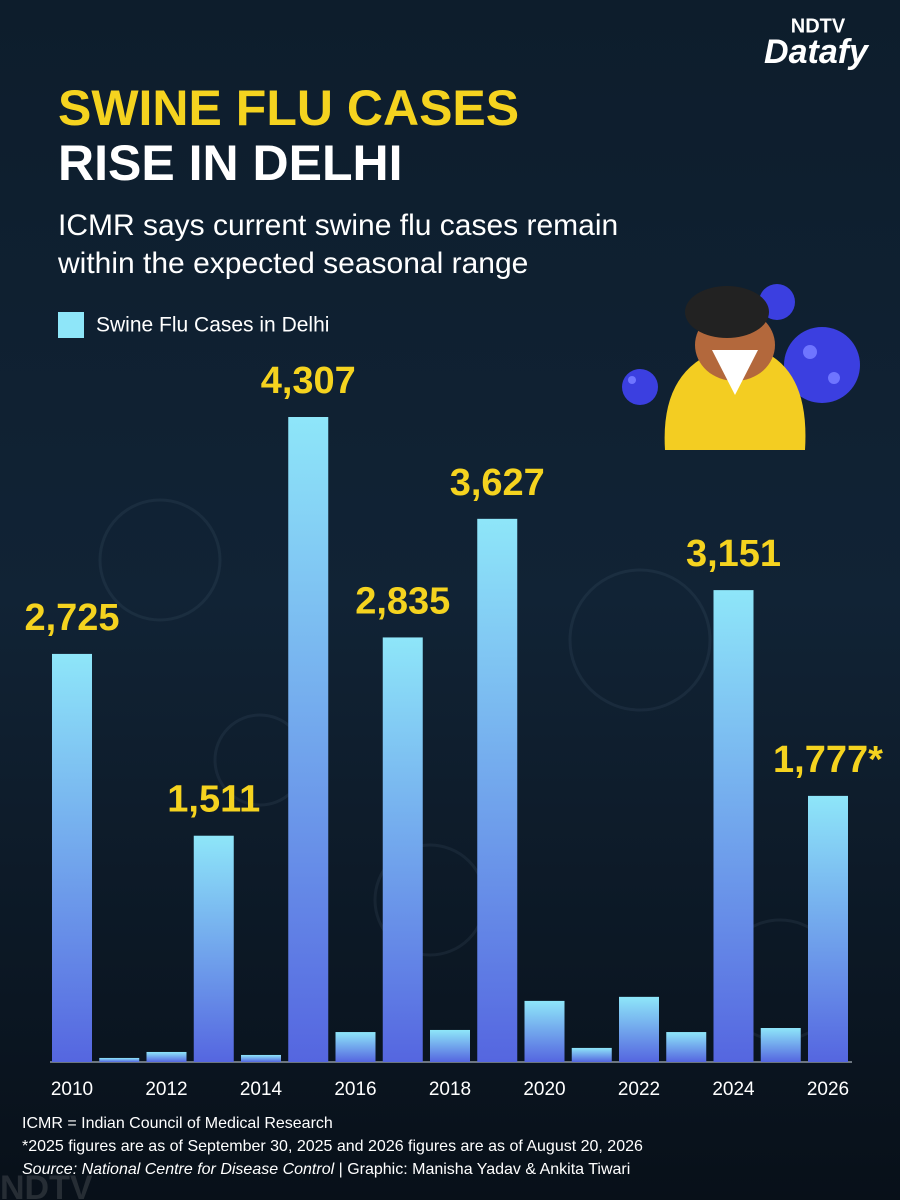 This screenshot has width=900, height=1200. Describe the element at coordinates (338, 225) in the screenshot. I see `subtitle: ICMR says current swine flu cases remain` at that location.